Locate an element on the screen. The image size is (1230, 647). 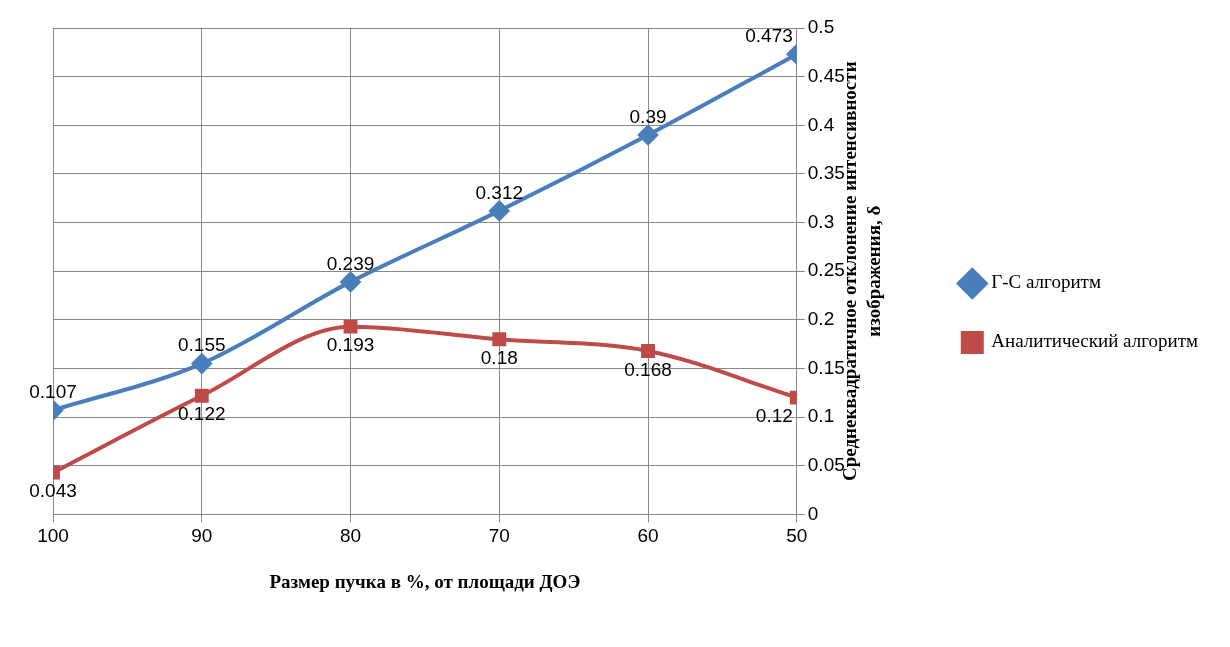
data-label: 0.193 is located at coordinates (350, 345).